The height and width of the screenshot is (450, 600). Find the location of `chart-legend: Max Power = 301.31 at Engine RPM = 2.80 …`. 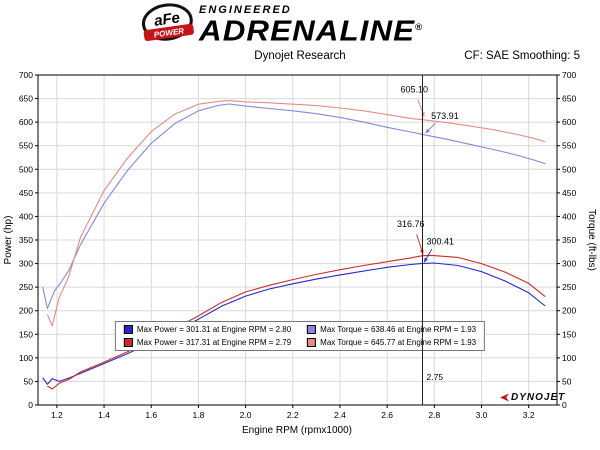

chart-legend: Max Power = 301.31 at Engine RPM = 2.80 … is located at coordinates (300, 336).